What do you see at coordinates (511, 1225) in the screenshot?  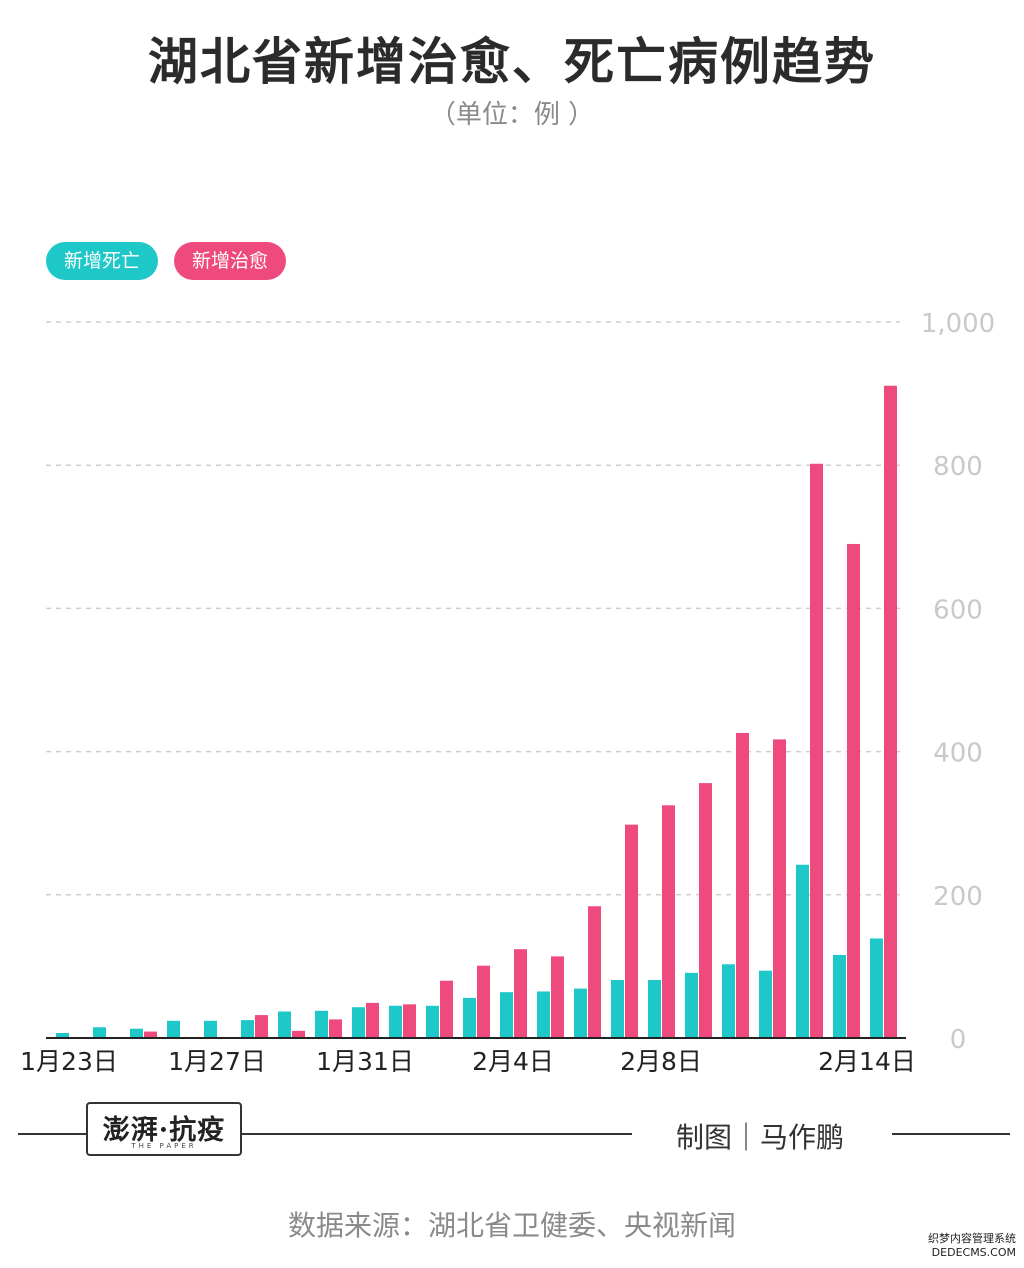 I see `data-source-text: 数据来源：湖北省卫健委、央视新闻` at bounding box center [511, 1225].